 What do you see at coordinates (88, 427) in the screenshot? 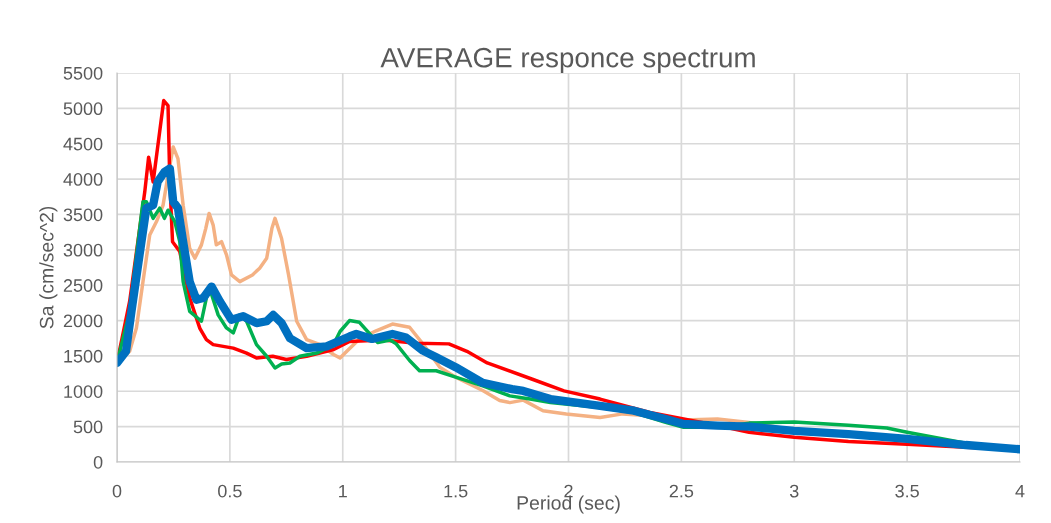
I see `y-tick-label: 500` at bounding box center [88, 427].